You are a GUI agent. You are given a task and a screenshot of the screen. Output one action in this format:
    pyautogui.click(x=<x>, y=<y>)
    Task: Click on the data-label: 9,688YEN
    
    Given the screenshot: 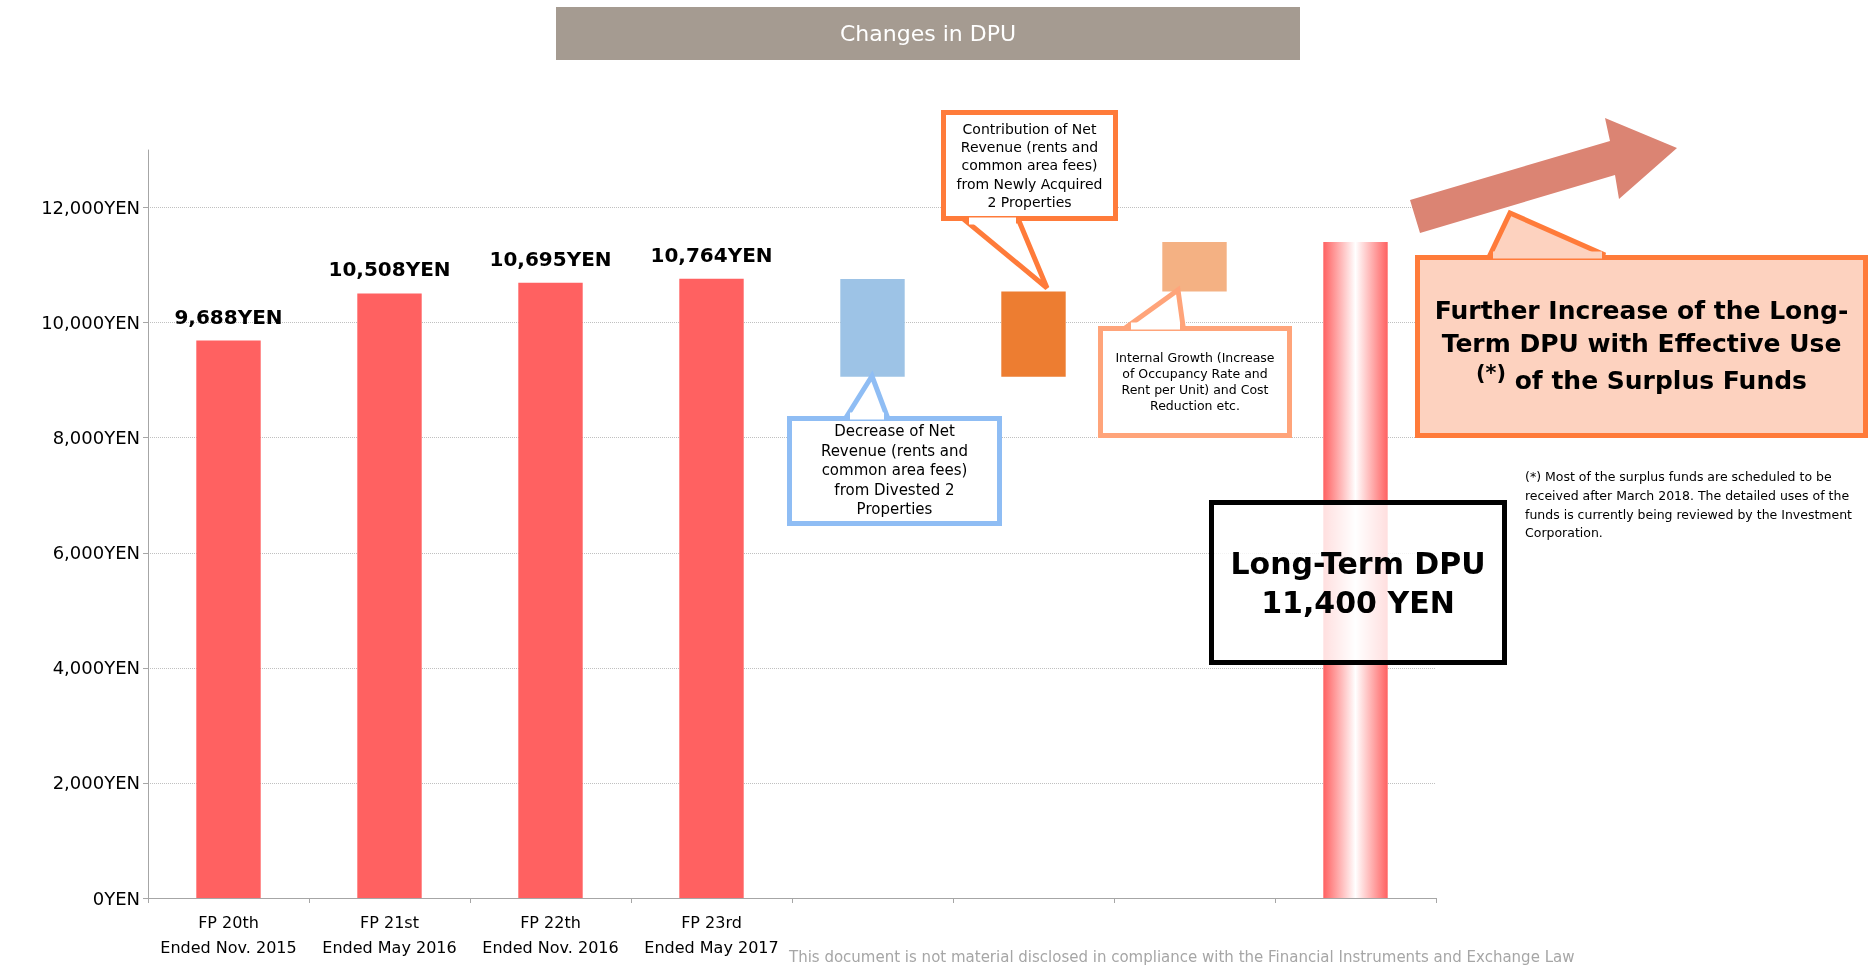 What is the action you would take?
    pyautogui.click(x=228, y=316)
    